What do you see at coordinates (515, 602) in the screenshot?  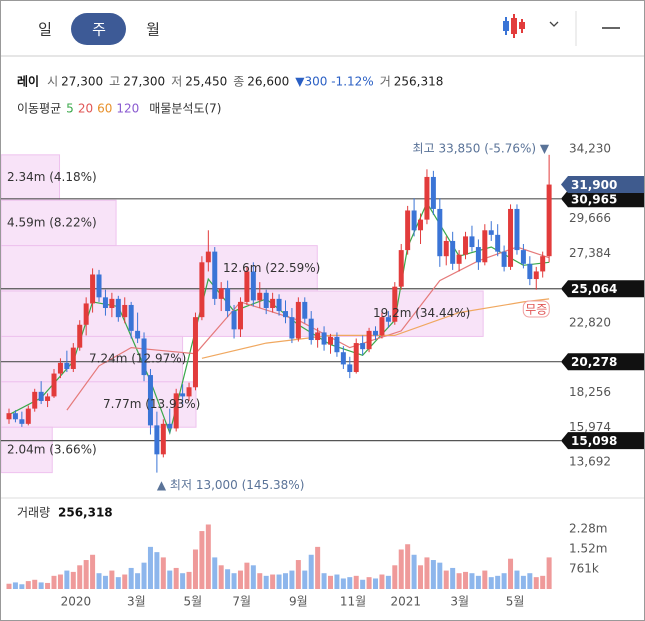 I see `x-tick-label: 5월` at bounding box center [515, 602].